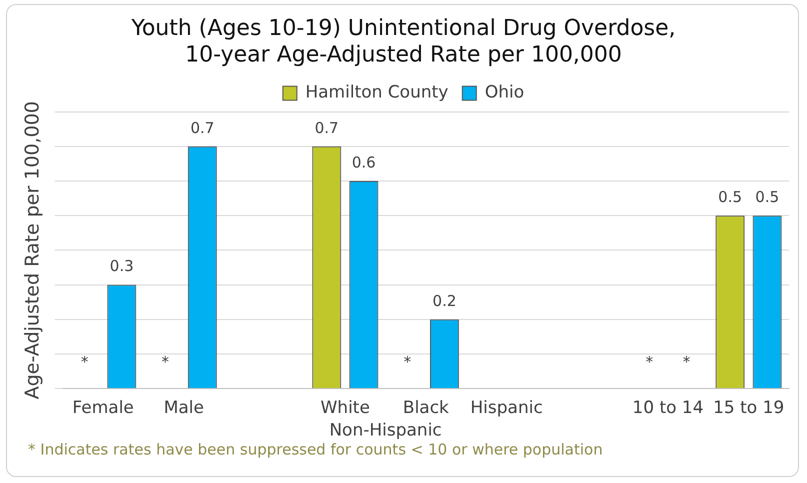  What do you see at coordinates (385, 430) in the screenshot?
I see `text: Non-Hispanic` at bounding box center [385, 430].